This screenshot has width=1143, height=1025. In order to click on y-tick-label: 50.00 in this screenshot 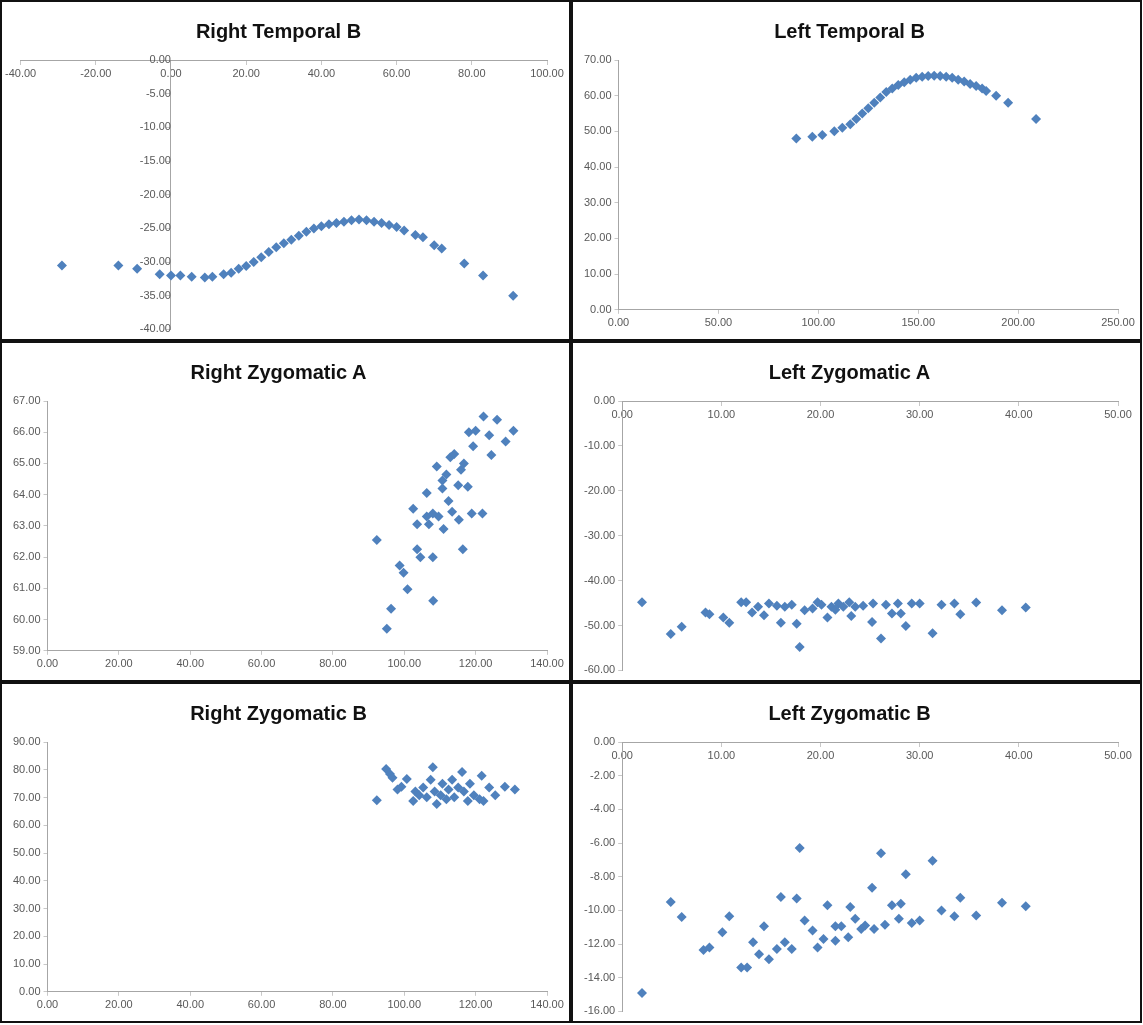, I will do `click(27, 852)`.